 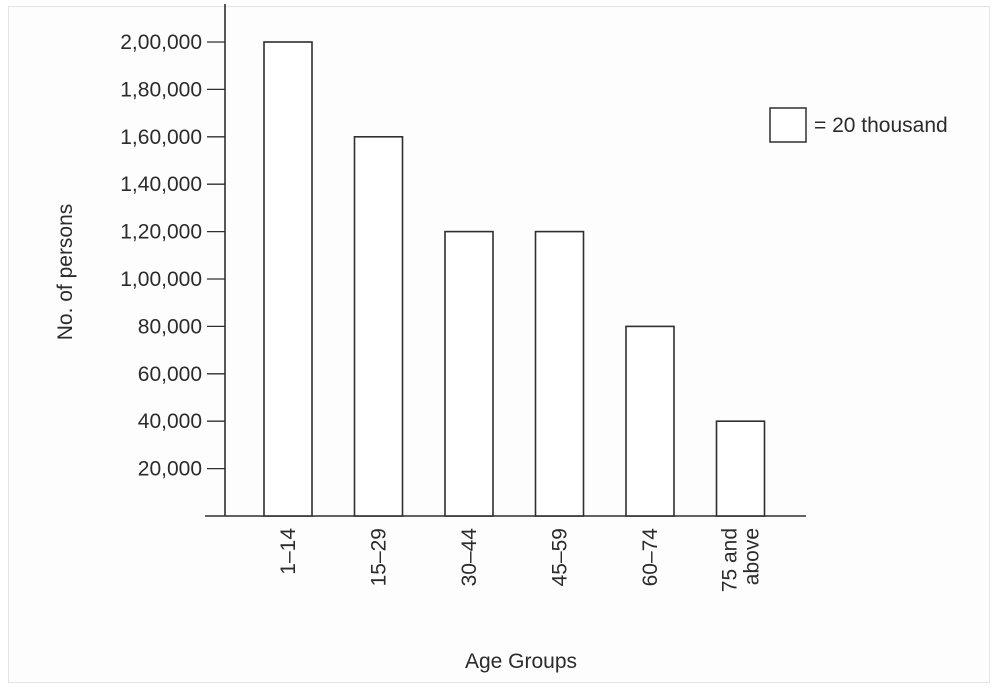 What do you see at coordinates (379, 557) in the screenshot?
I see `x-tick-label: 15–29` at bounding box center [379, 557].